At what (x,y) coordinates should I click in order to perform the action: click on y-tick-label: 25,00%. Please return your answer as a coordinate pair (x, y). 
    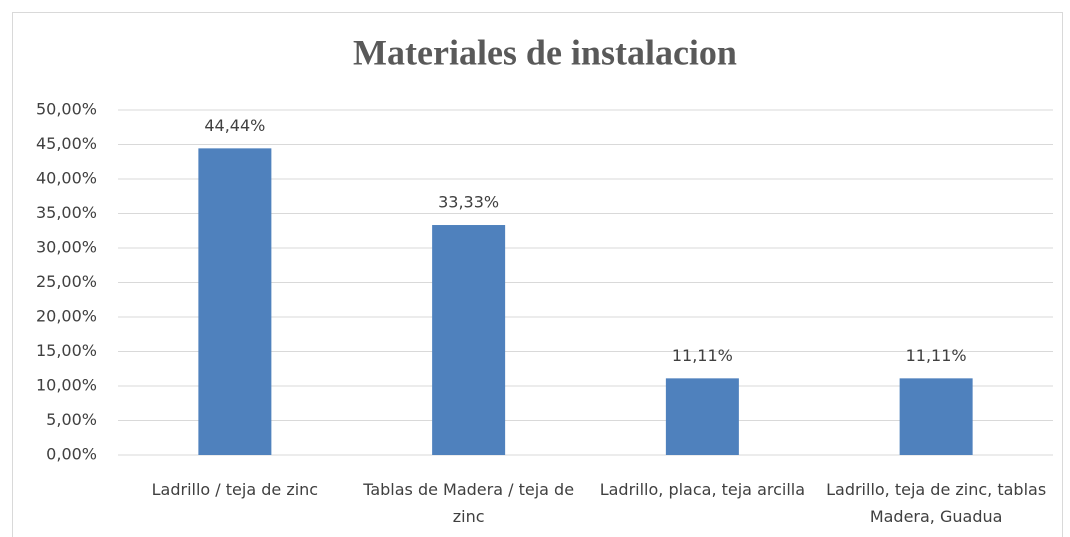
    Looking at the image, I should click on (66, 281).